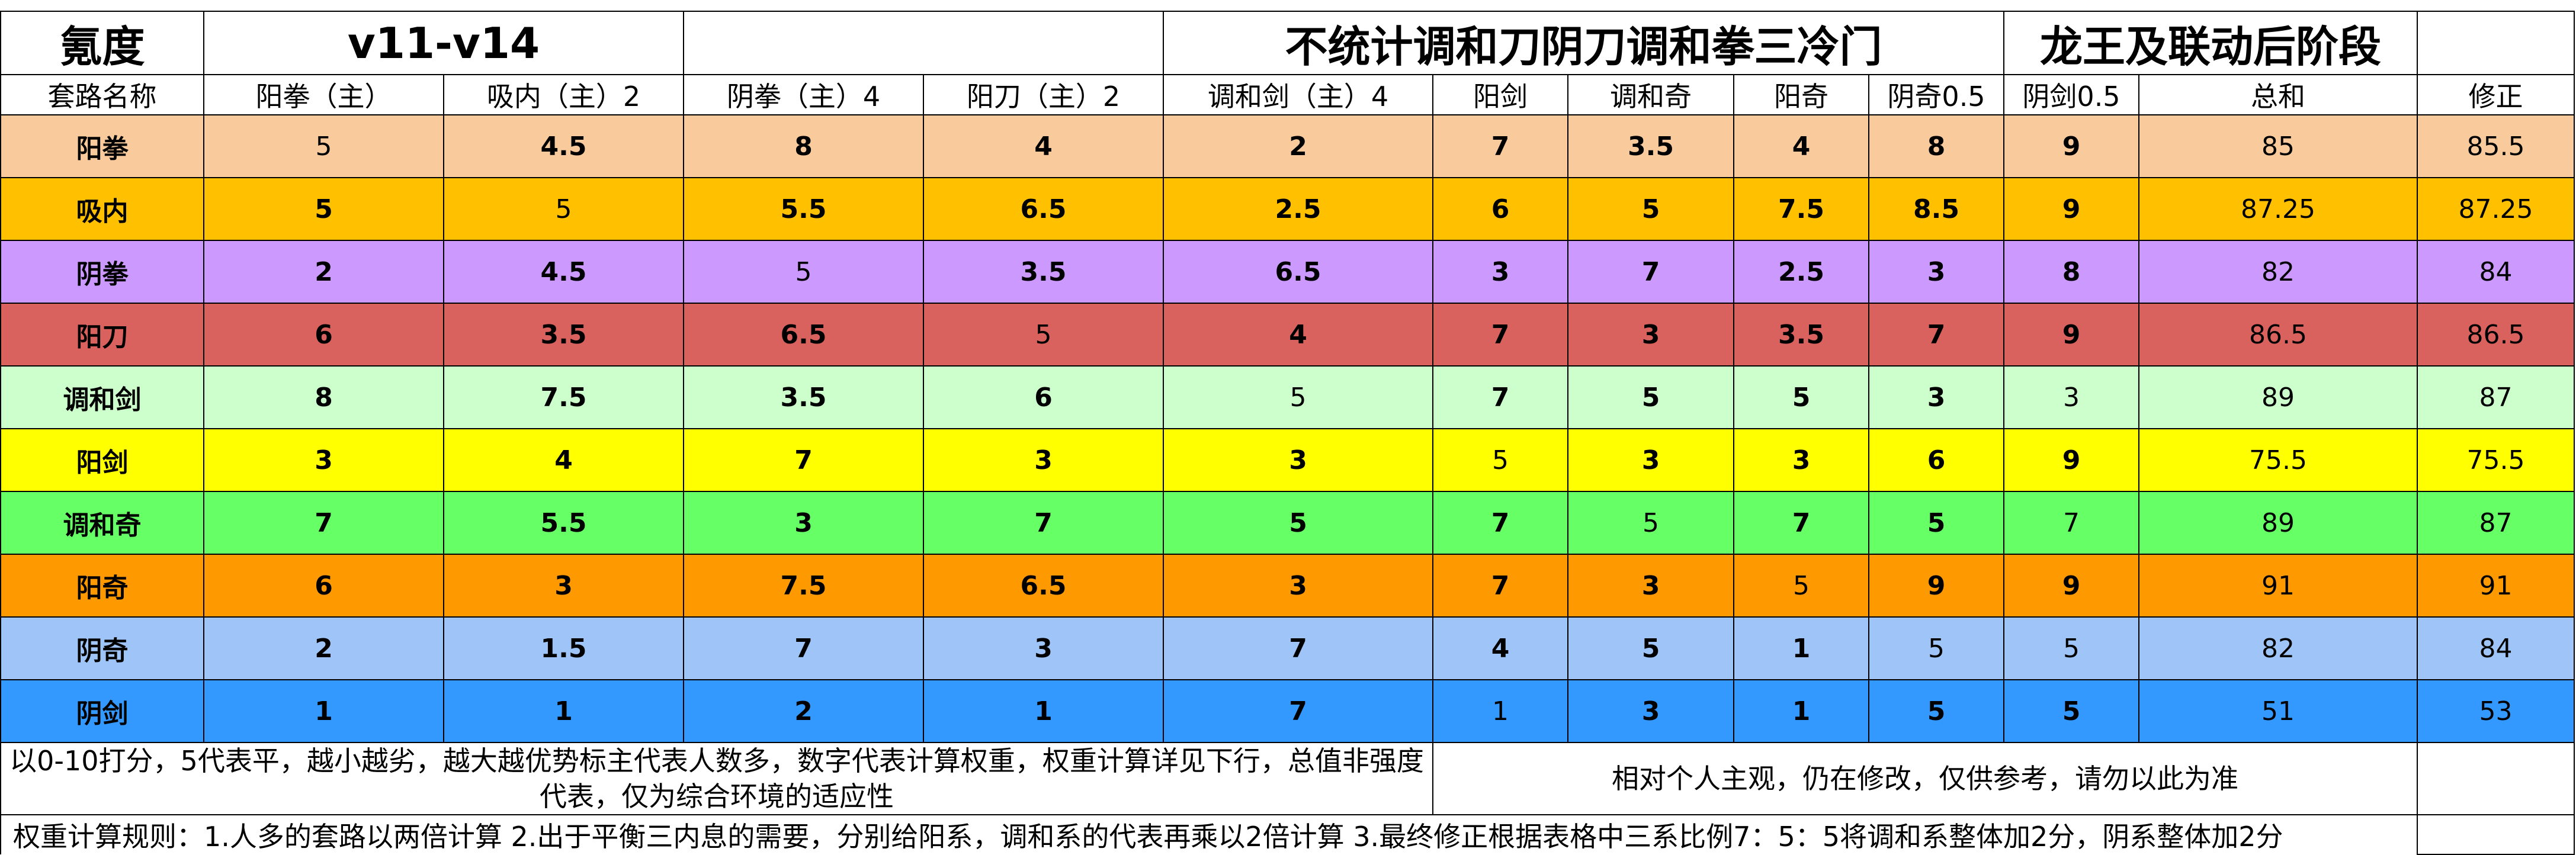  I want to click on strategy-name-cell: 阴拳, so click(102, 272).